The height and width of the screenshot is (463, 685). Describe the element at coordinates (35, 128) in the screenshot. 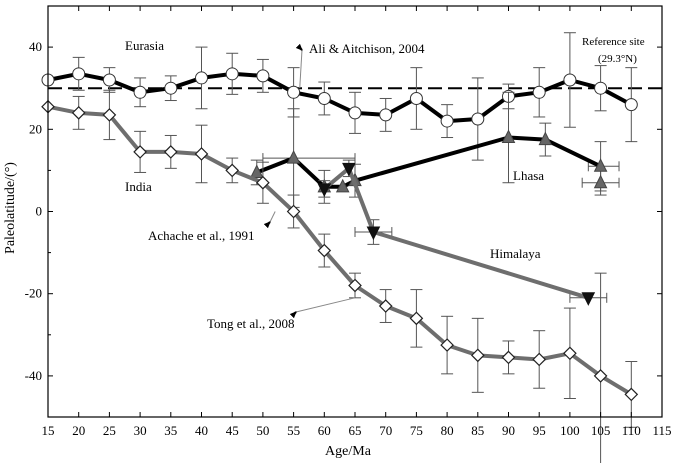

I see `y-tick-label: 20` at that location.